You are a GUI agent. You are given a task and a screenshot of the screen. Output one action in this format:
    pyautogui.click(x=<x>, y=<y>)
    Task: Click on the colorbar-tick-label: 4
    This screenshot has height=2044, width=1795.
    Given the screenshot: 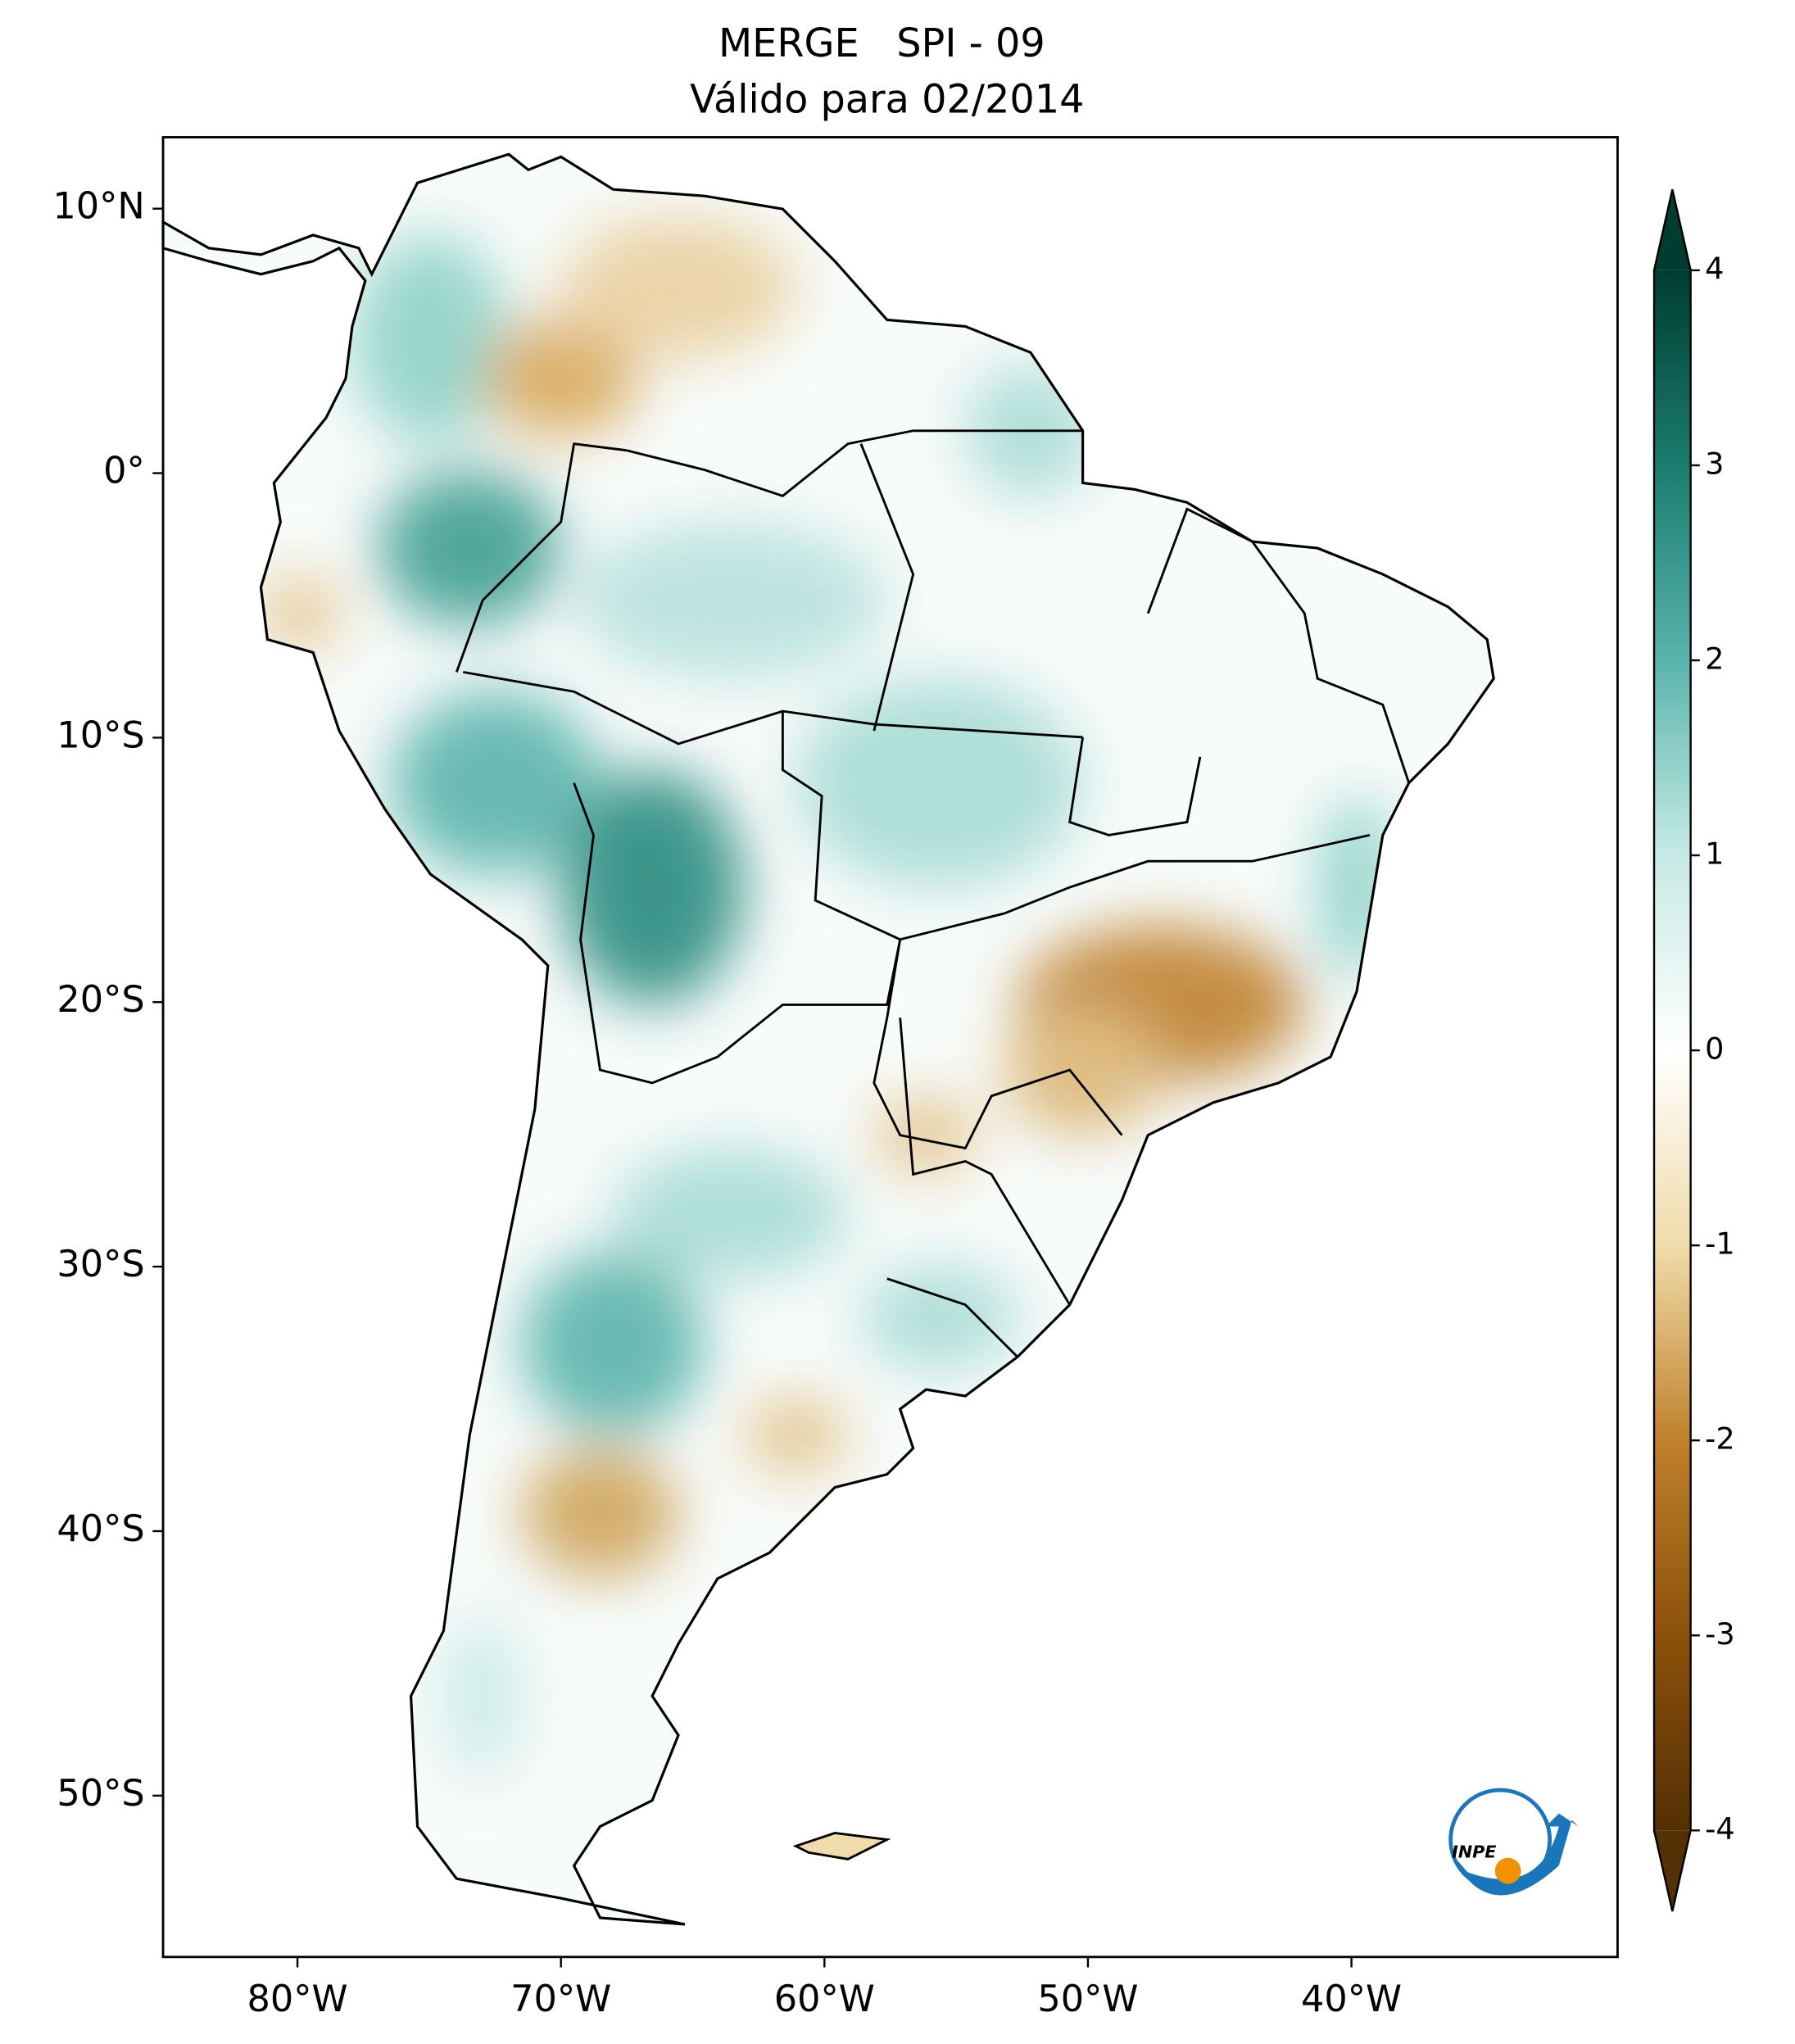 What is the action you would take?
    pyautogui.click(x=1714, y=268)
    